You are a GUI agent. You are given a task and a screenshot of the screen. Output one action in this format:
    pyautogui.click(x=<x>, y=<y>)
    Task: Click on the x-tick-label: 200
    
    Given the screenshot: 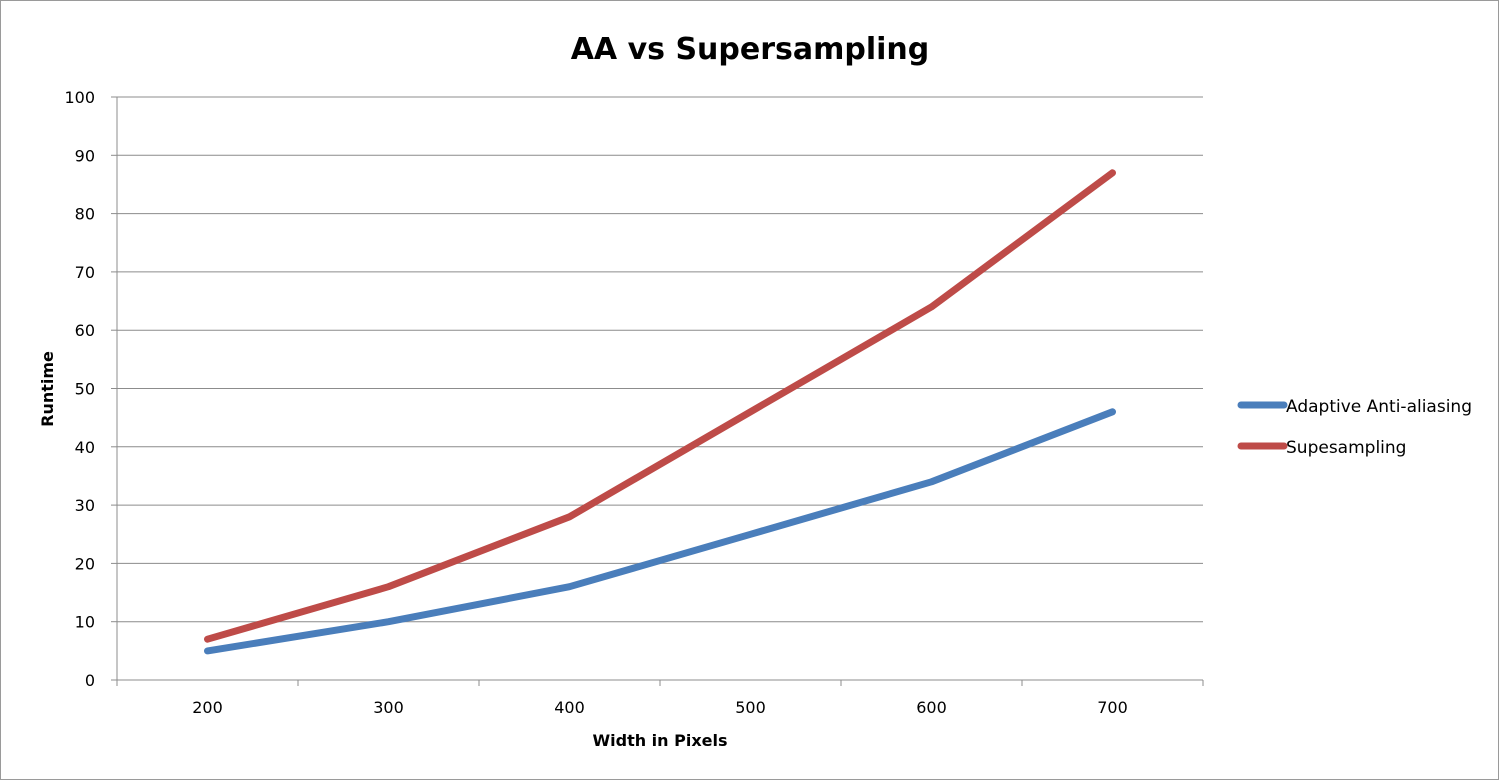 What is the action you would take?
    pyautogui.click(x=207, y=707)
    